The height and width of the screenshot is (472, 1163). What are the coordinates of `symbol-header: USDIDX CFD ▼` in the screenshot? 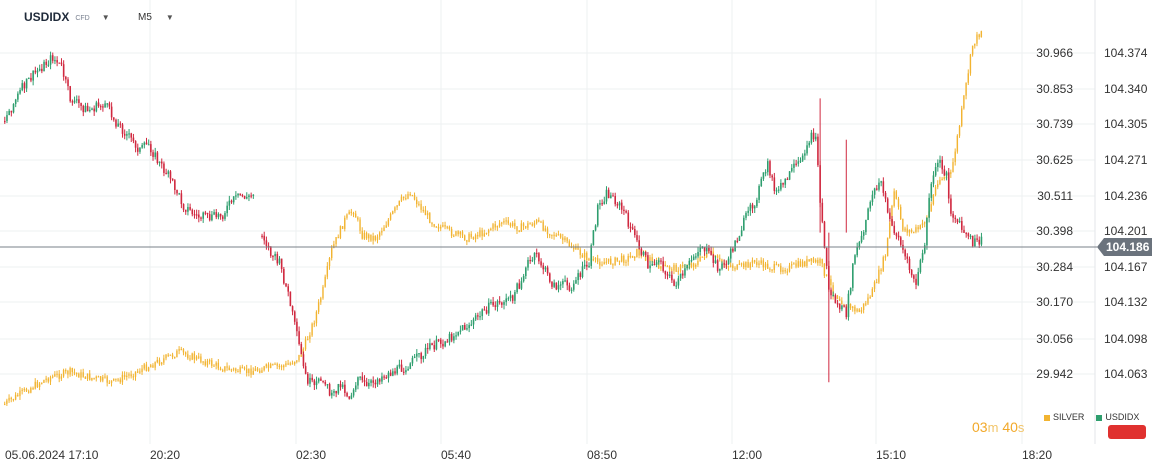 It's located at (67, 17).